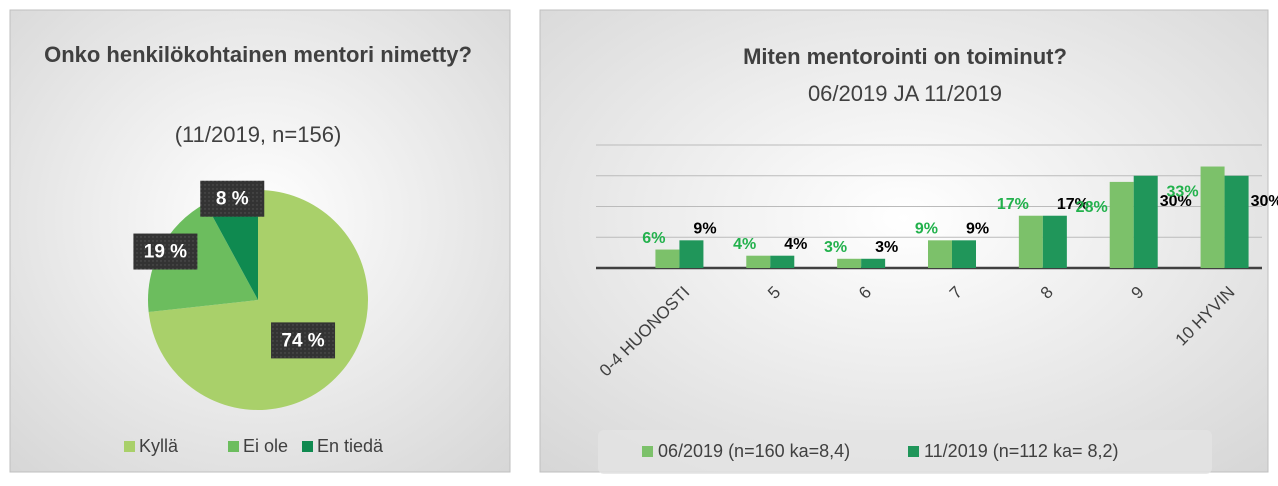  What do you see at coordinates (905, 452) in the screenshot?
I see `legend-box` at bounding box center [905, 452].